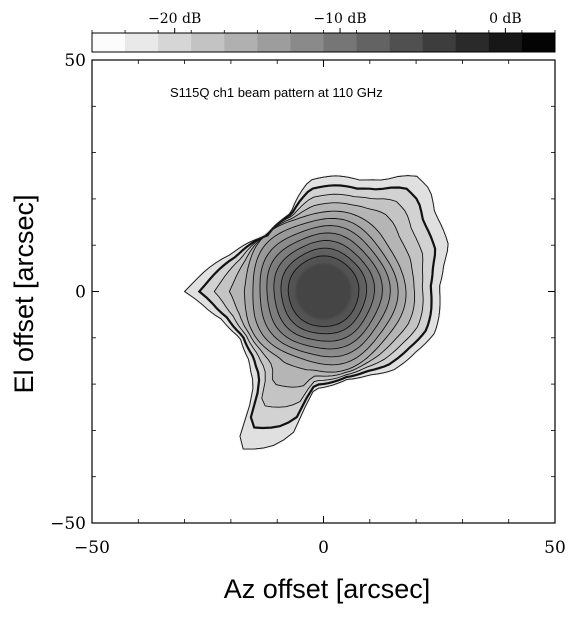  I want to click on y-tick-label: −50, so click(68, 524).